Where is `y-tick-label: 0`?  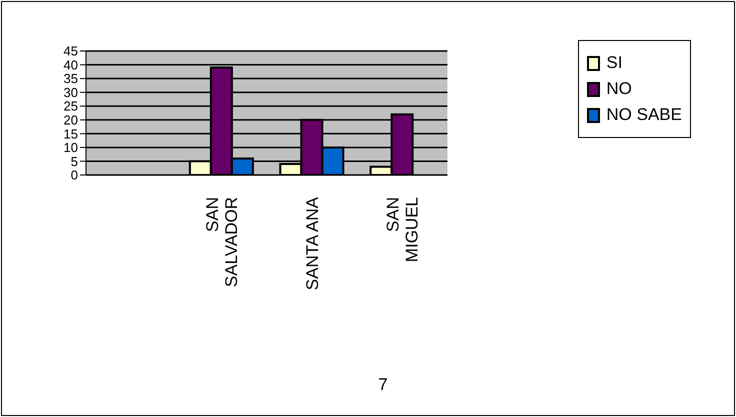 y-tick-label: 0 is located at coordinates (74, 175).